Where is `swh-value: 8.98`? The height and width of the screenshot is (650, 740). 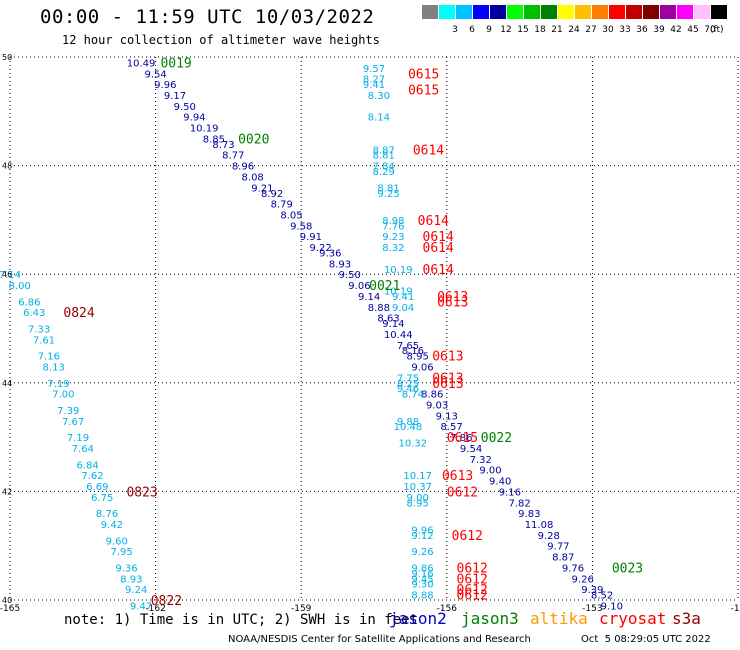
swh-value: 8.98 is located at coordinates (393, 221).